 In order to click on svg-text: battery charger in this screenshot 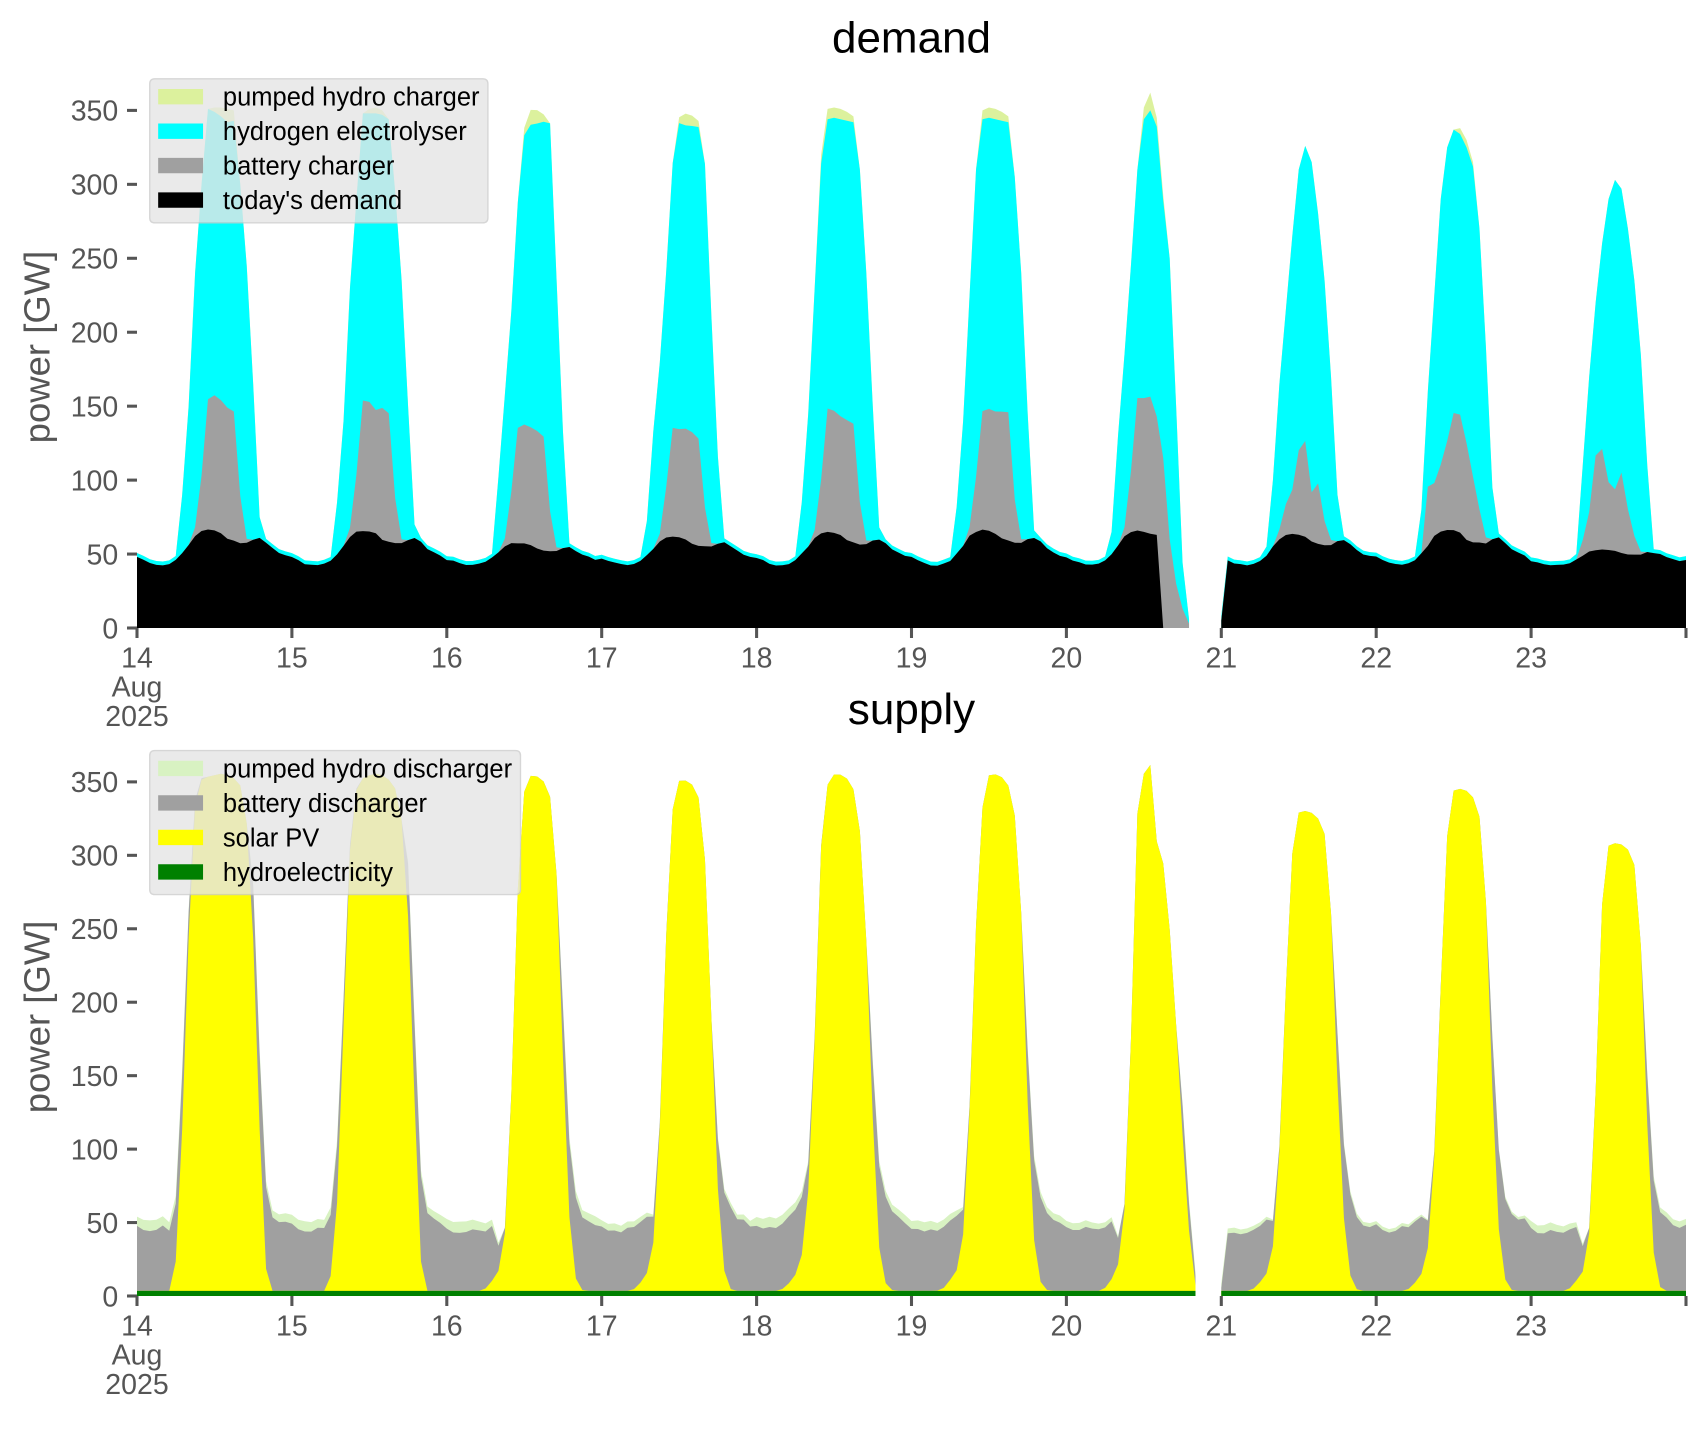, I will do `click(309, 167)`.